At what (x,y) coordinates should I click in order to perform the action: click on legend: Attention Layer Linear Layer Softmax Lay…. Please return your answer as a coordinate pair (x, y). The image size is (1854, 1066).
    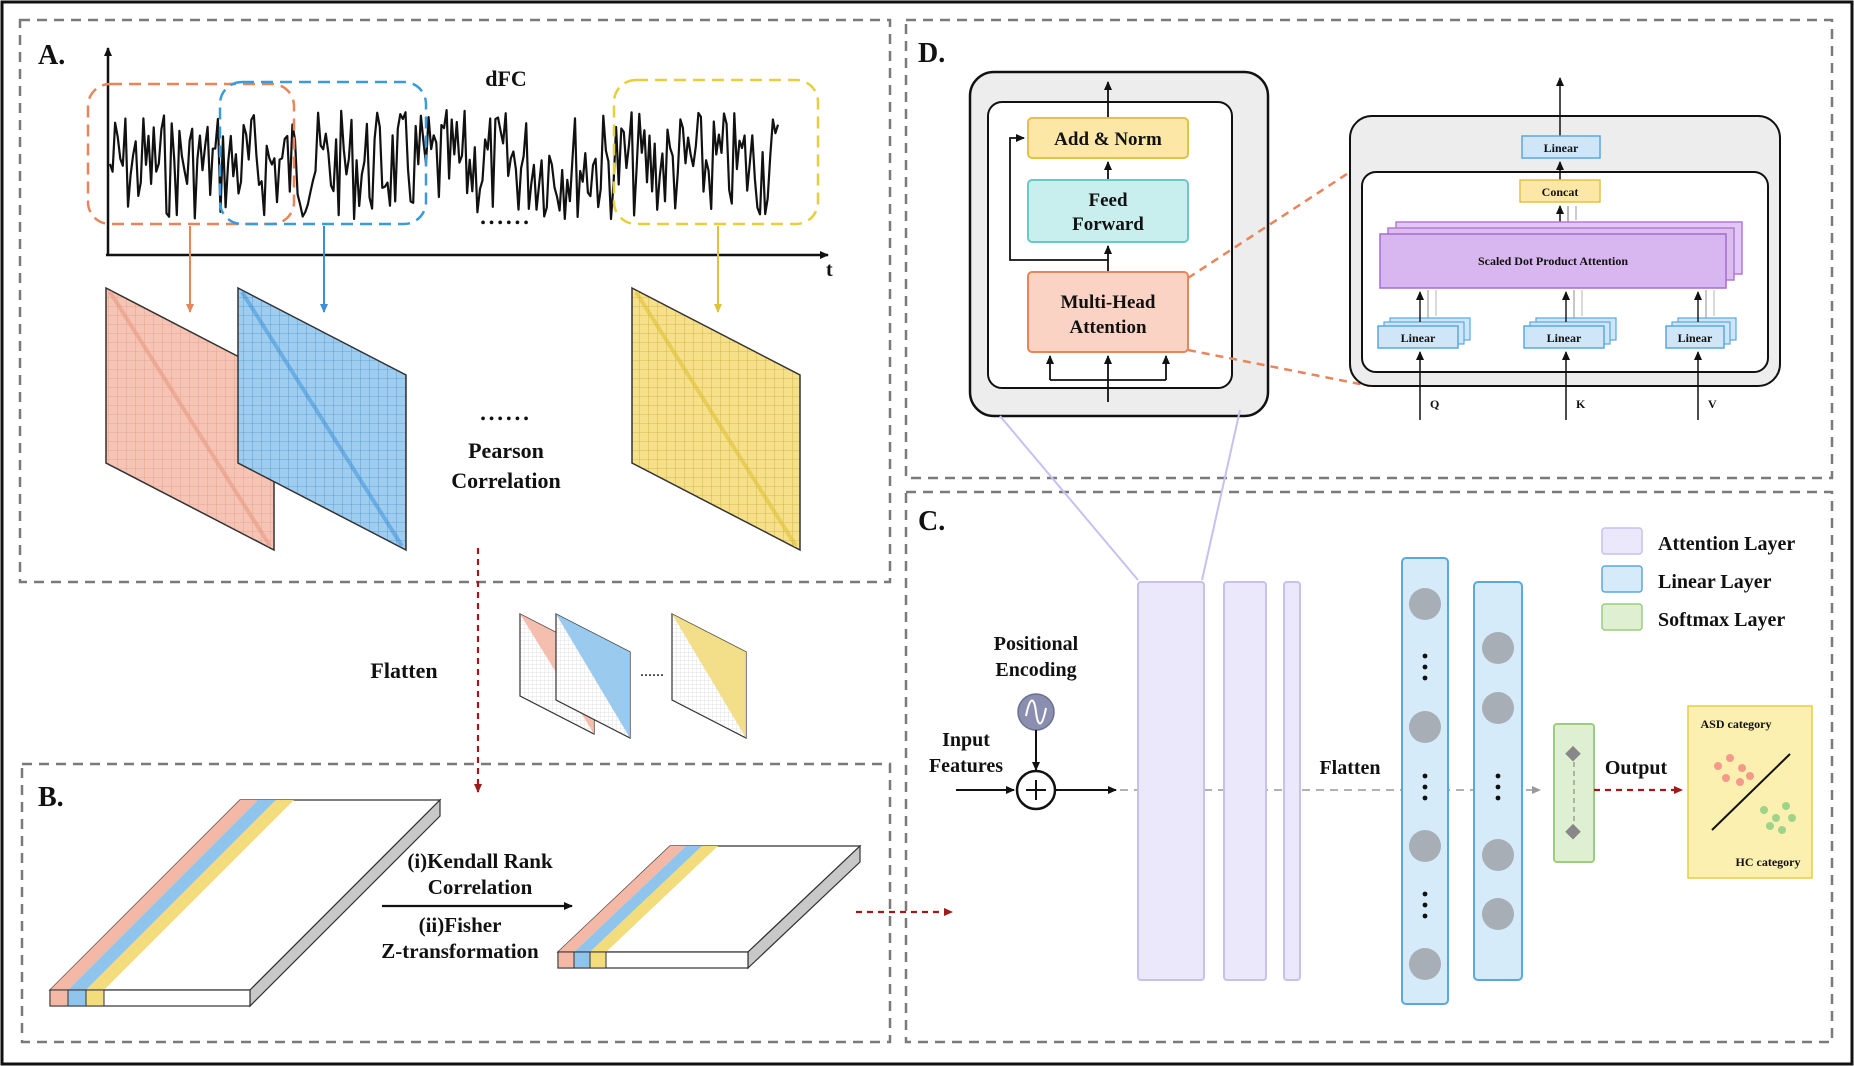
    Looking at the image, I should click on (1698, 579).